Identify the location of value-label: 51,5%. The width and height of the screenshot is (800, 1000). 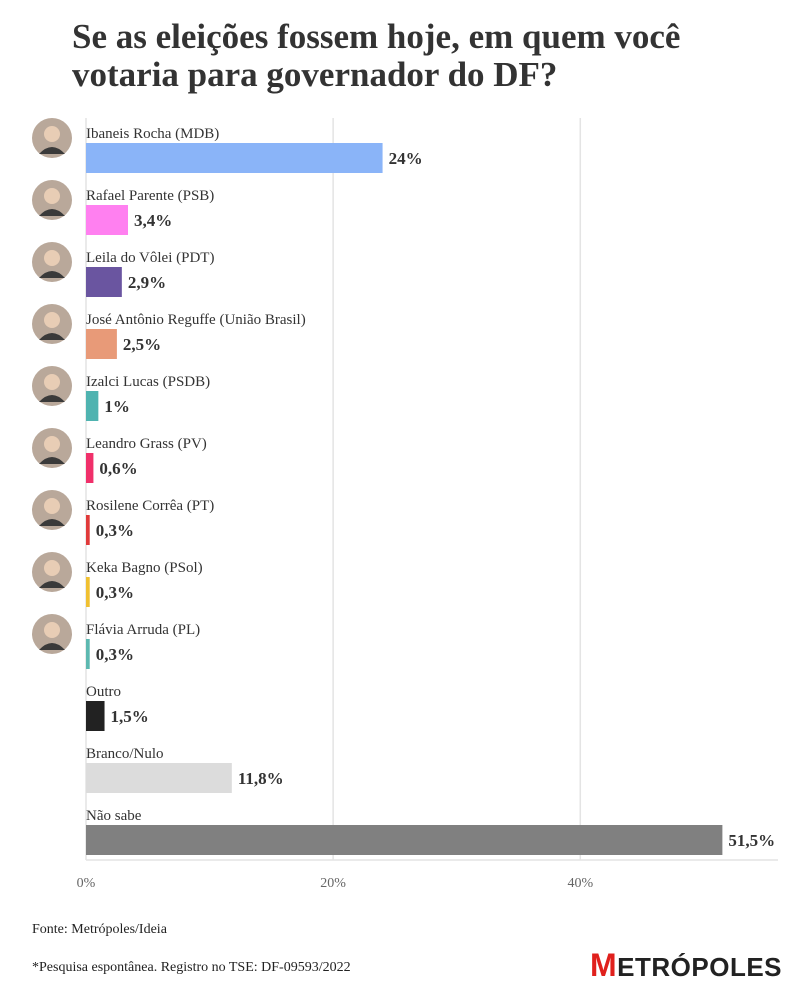
(751, 840).